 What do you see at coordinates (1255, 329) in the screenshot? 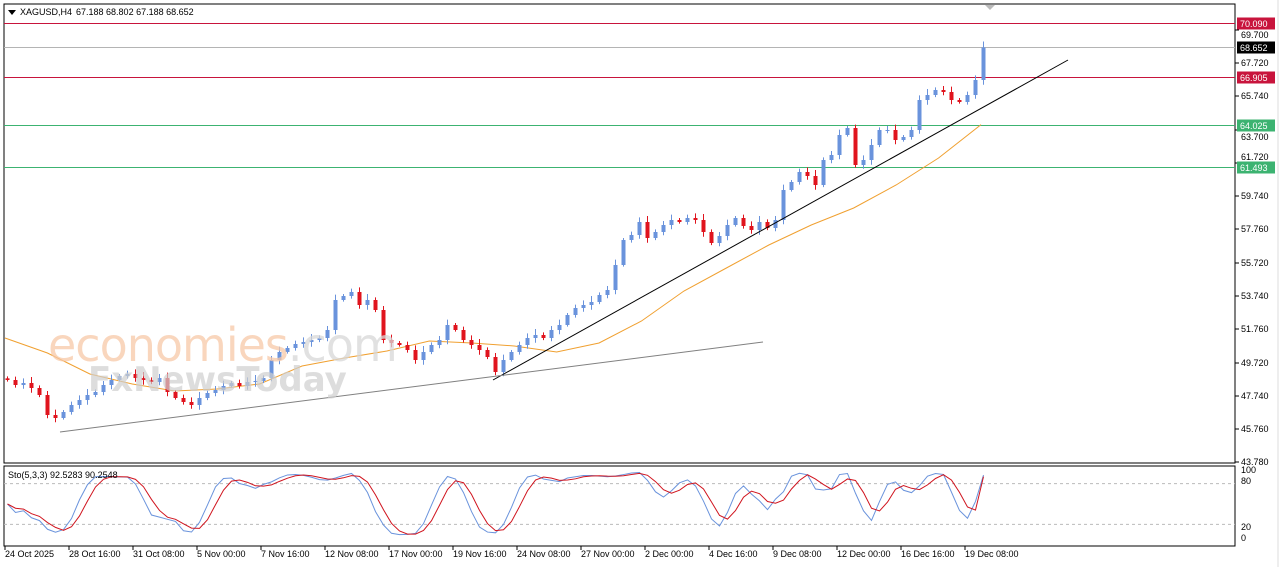
I see `y-tick-label: 51.760` at bounding box center [1255, 329].